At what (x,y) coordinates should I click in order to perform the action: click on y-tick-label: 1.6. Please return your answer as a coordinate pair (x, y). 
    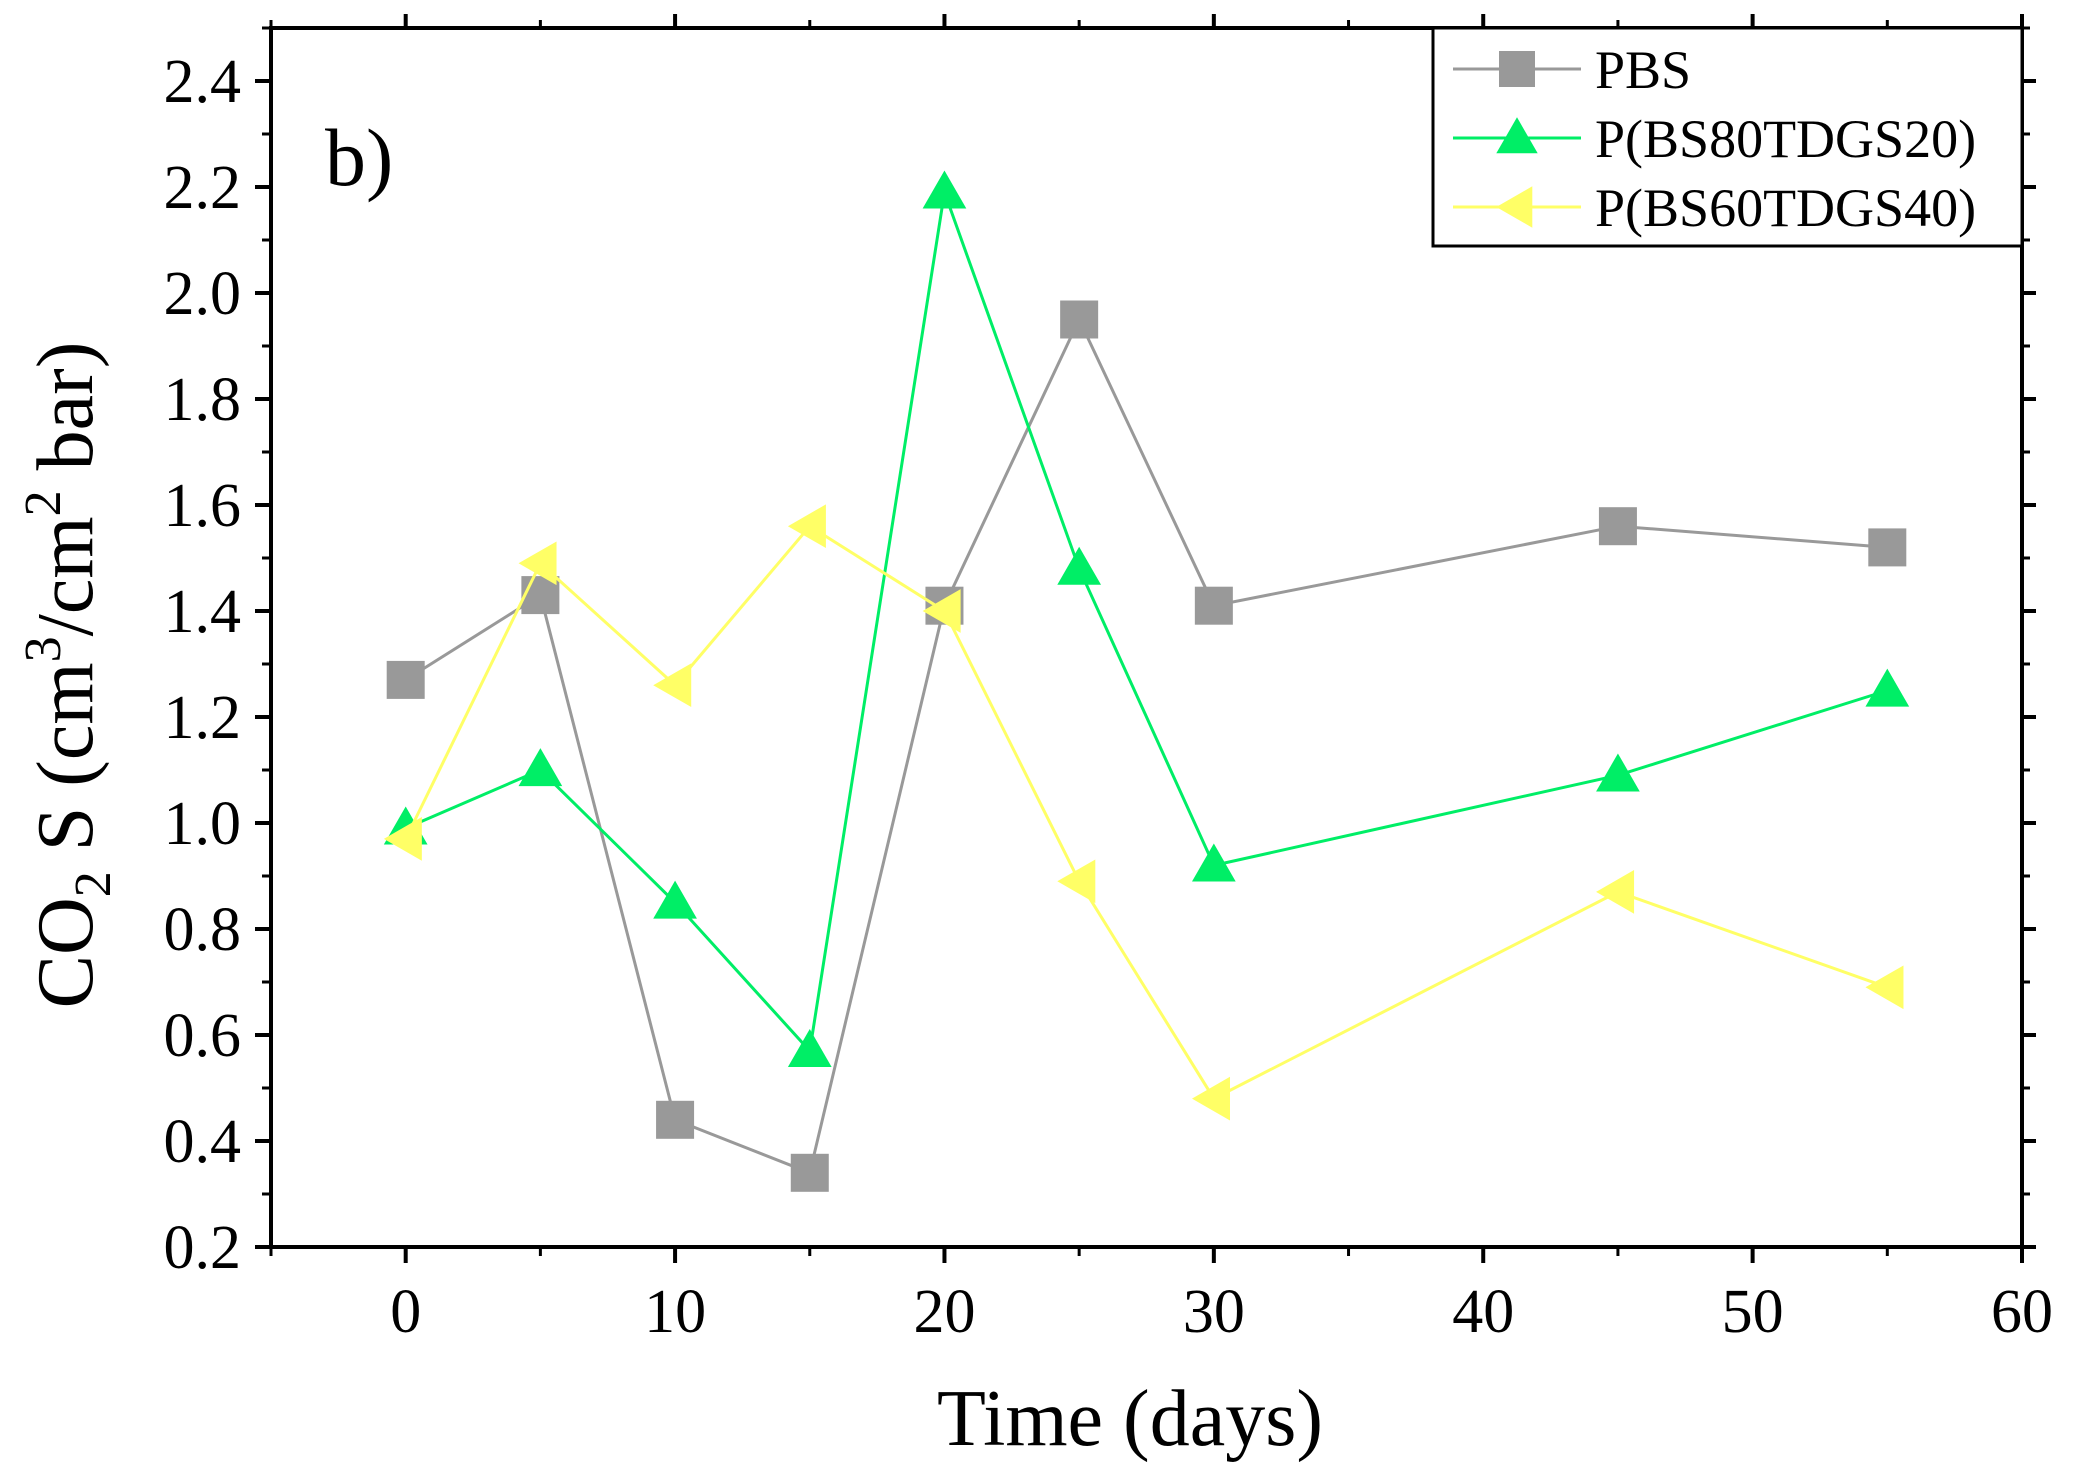
    Looking at the image, I should click on (203, 506).